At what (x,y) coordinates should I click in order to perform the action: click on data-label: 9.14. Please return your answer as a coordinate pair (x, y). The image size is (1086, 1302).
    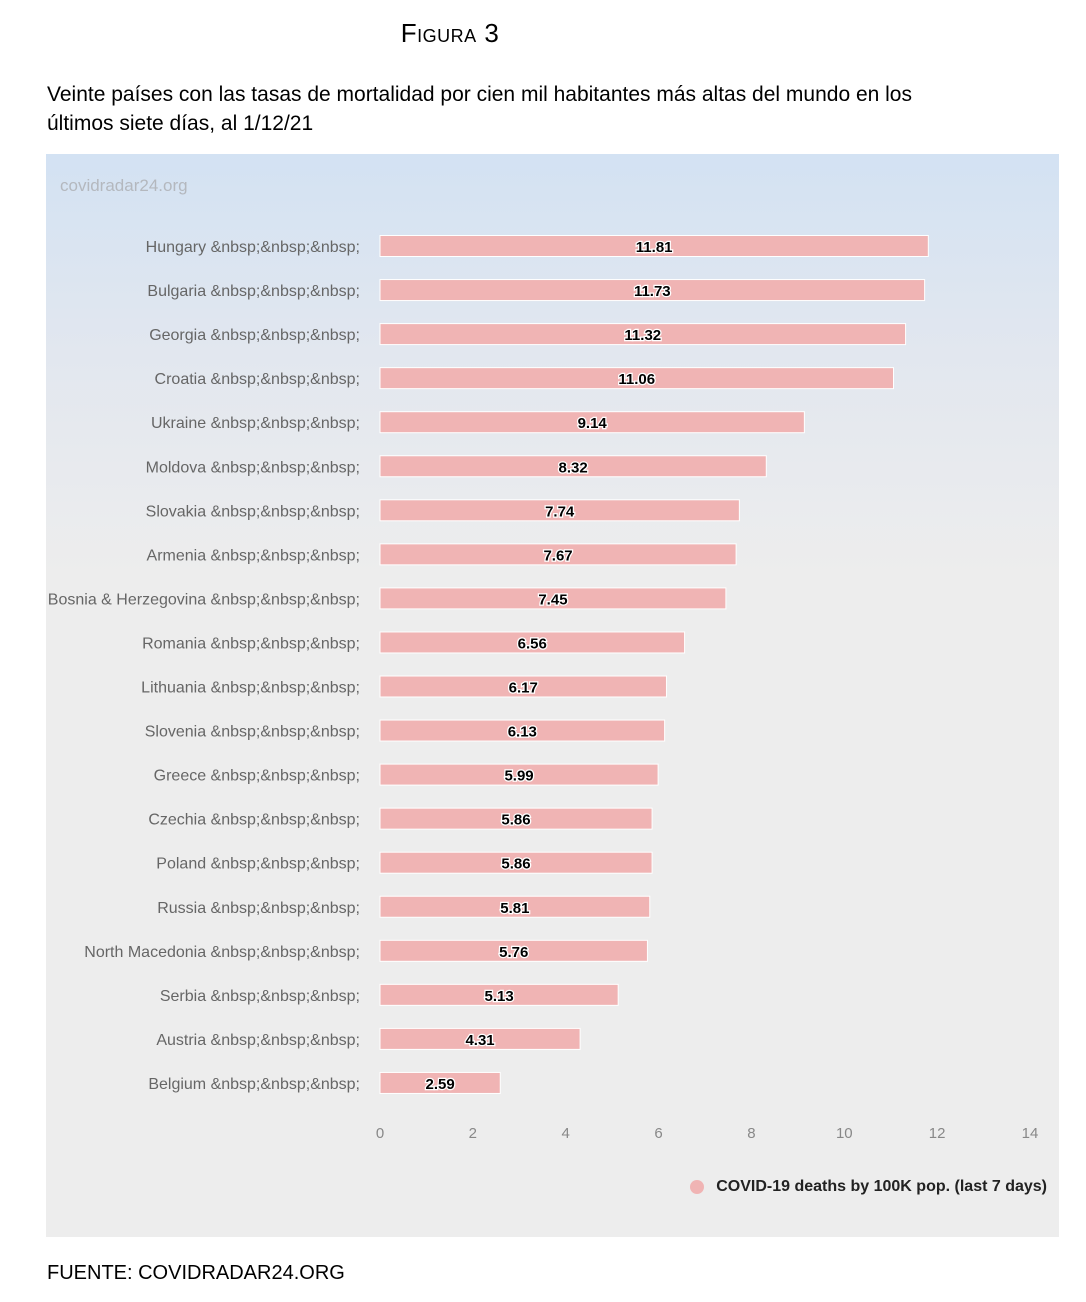
    Looking at the image, I should click on (593, 423).